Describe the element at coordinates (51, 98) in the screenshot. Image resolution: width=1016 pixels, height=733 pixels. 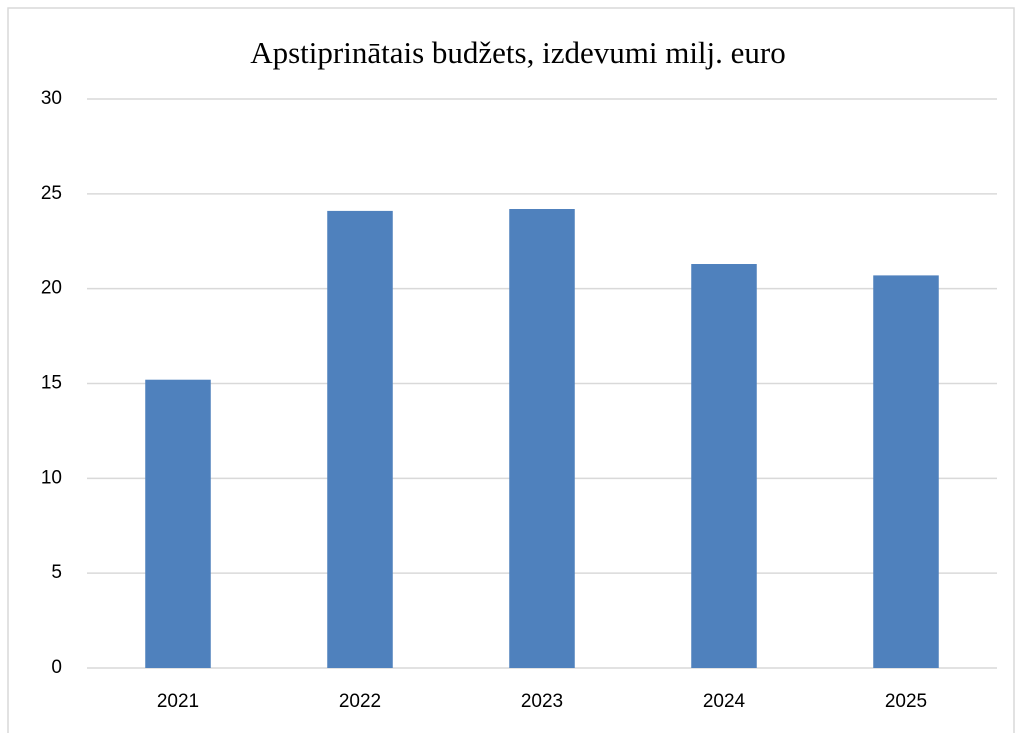
I see `y-tick-label: 30` at that location.